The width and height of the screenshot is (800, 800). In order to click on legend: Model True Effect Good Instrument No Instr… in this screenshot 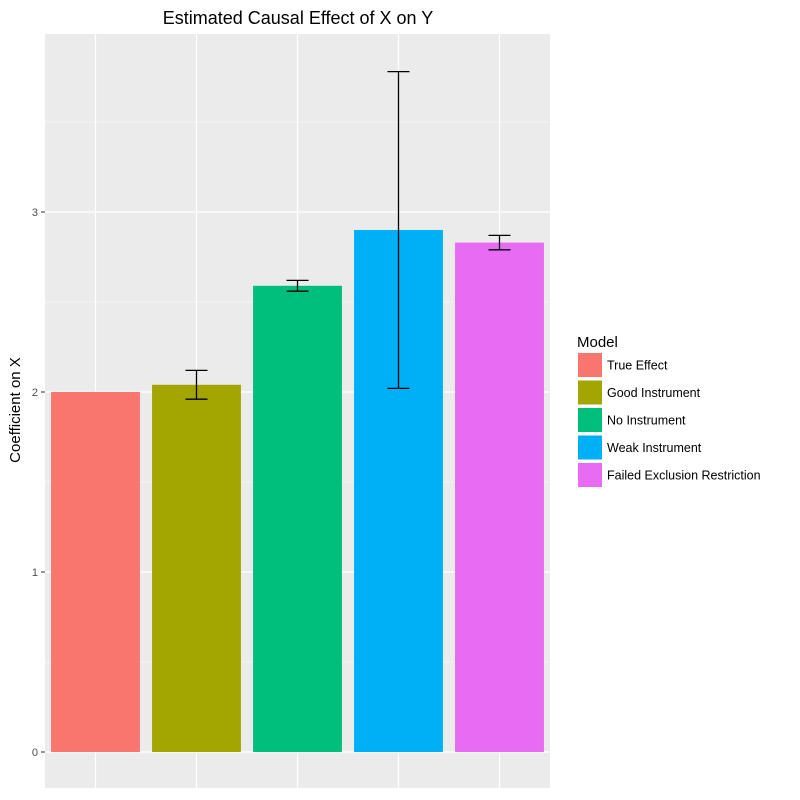, I will do `click(669, 410)`.